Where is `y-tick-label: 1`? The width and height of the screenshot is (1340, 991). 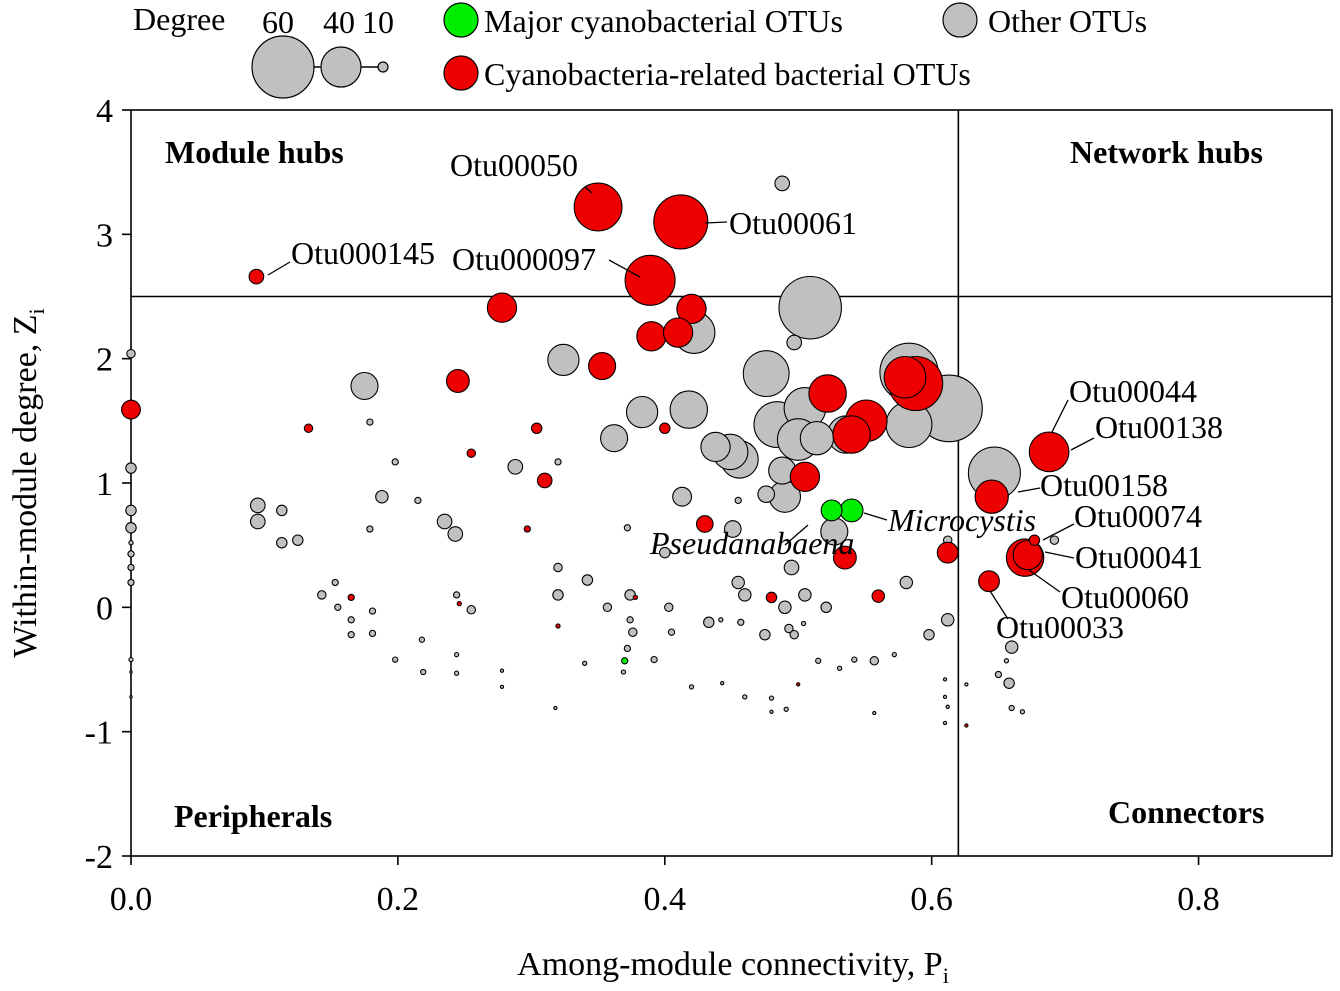 y-tick-label: 1 is located at coordinates (104, 484).